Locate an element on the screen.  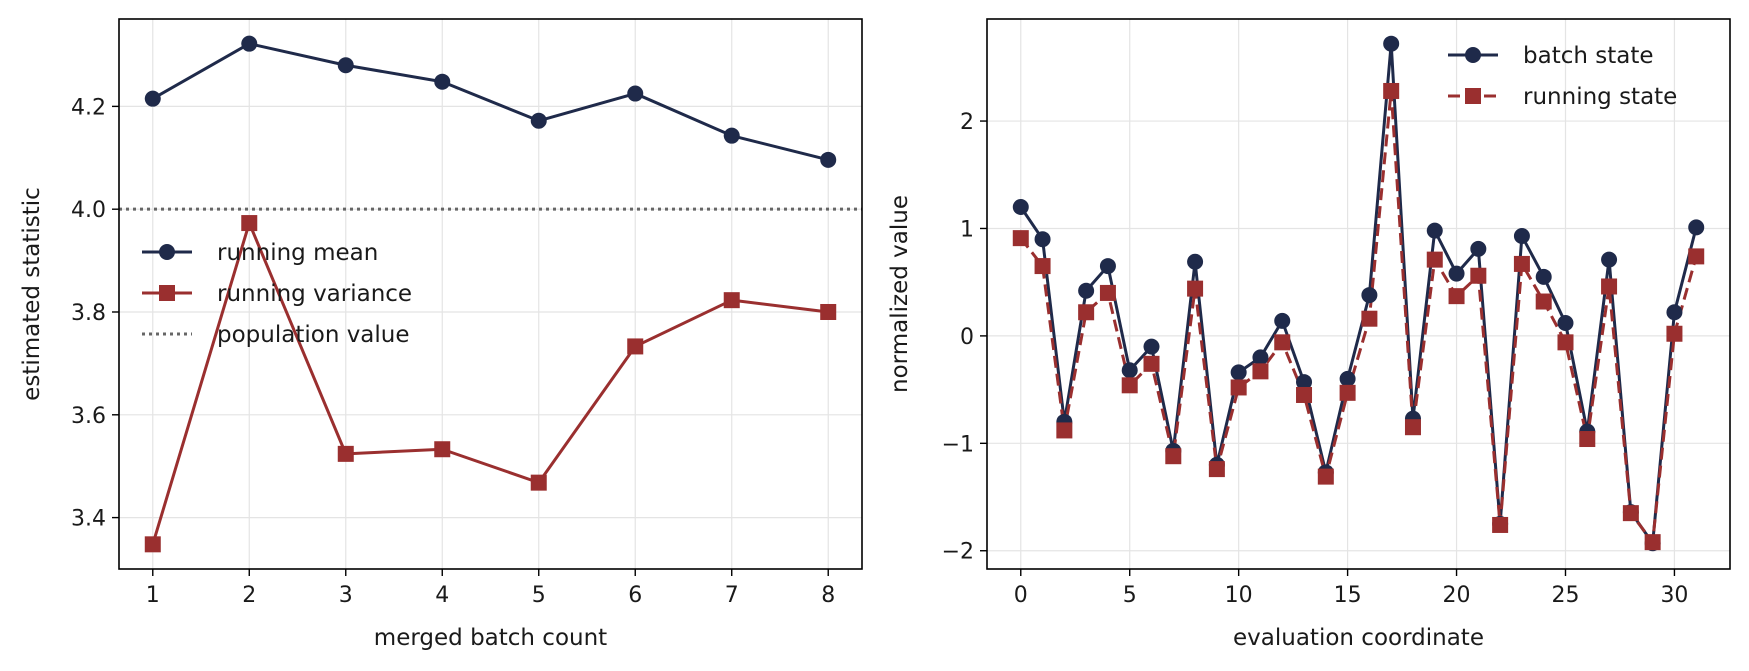
y-tick-label: 0 is located at coordinates (967, 337).